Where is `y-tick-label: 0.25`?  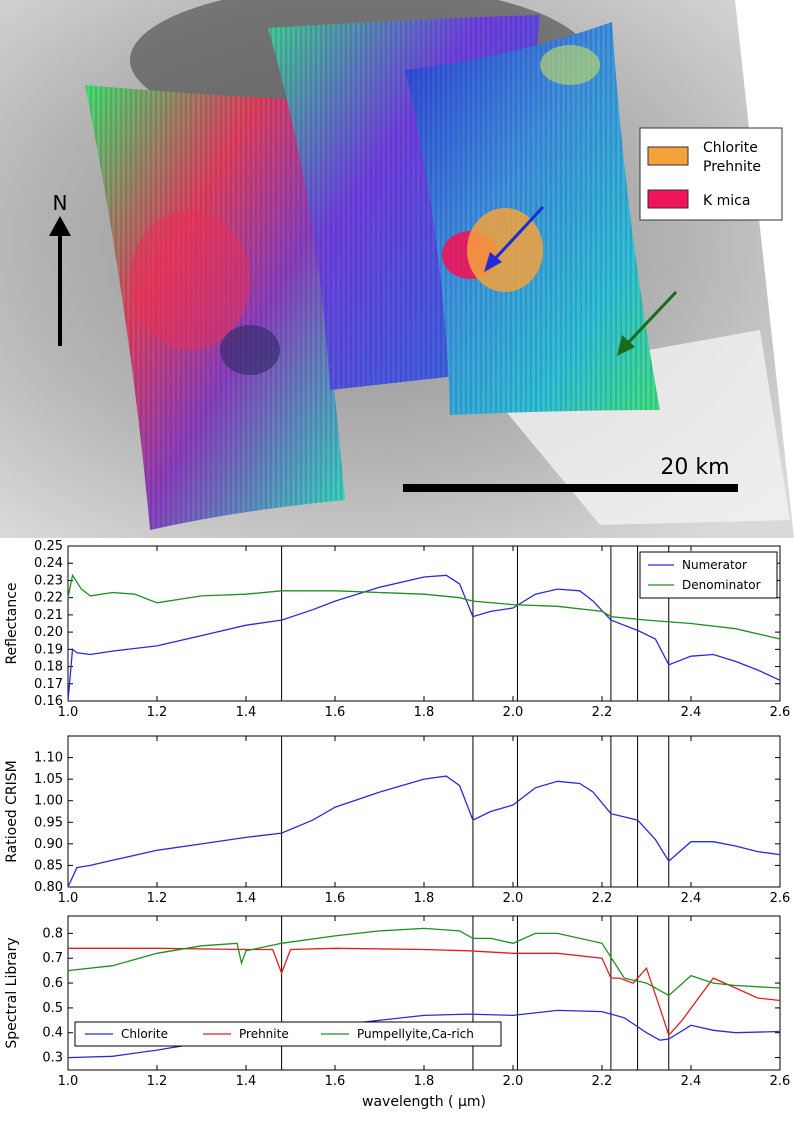 y-tick-label: 0.25 is located at coordinates (48, 546).